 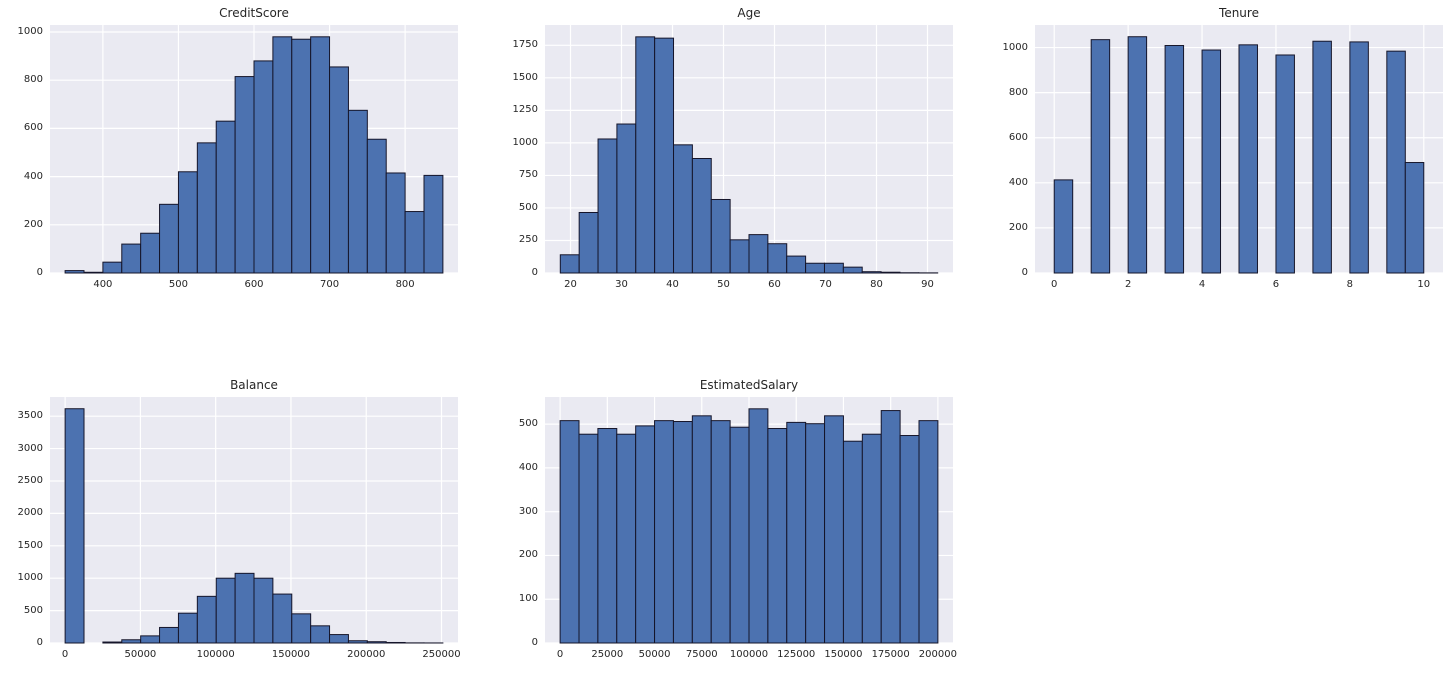 What do you see at coordinates (103, 284) in the screenshot?
I see `x-tick-label: 400` at bounding box center [103, 284].